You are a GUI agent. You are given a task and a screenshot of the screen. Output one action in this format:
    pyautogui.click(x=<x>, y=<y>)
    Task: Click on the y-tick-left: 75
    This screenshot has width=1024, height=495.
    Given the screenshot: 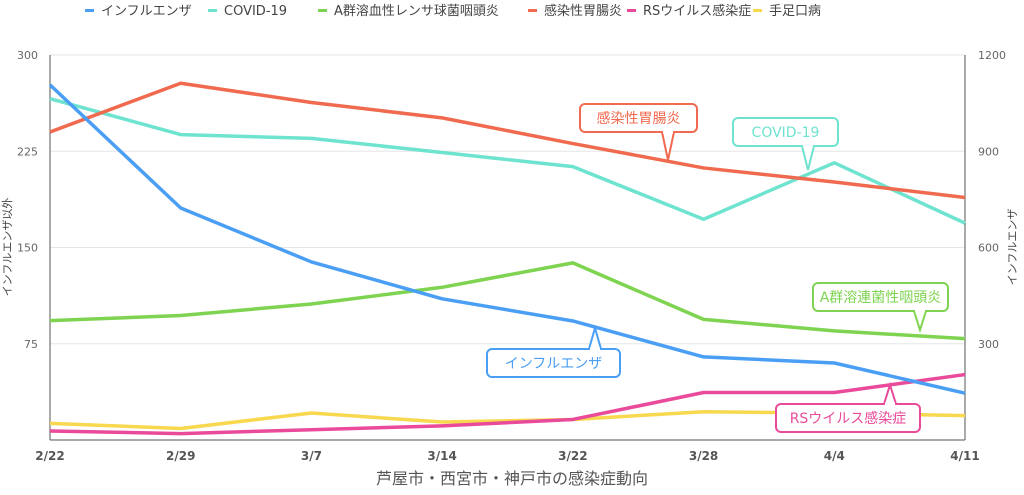 What is the action you would take?
    pyautogui.click(x=31, y=344)
    